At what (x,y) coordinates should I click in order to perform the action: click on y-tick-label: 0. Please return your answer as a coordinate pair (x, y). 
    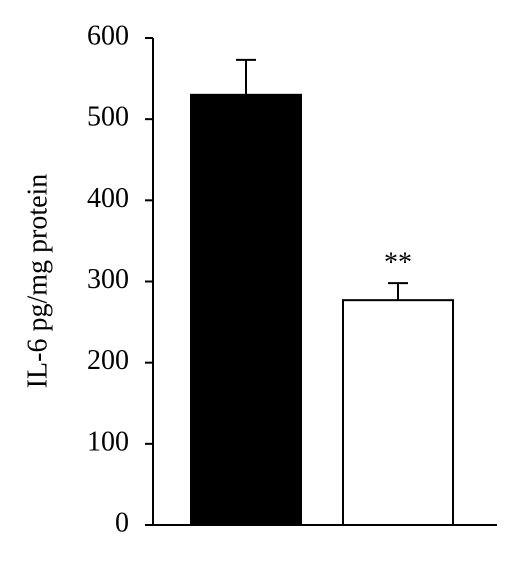
    Looking at the image, I should click on (122, 522).